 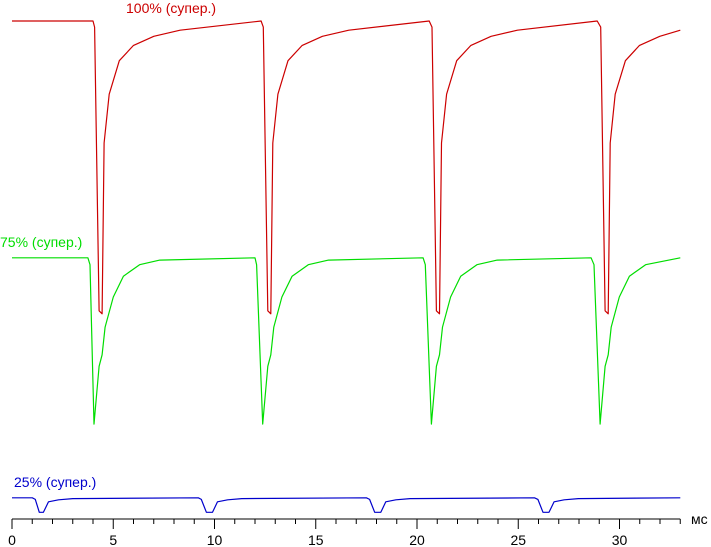 What do you see at coordinates (518, 539) in the screenshot?
I see `x-tick-label: 25` at bounding box center [518, 539].